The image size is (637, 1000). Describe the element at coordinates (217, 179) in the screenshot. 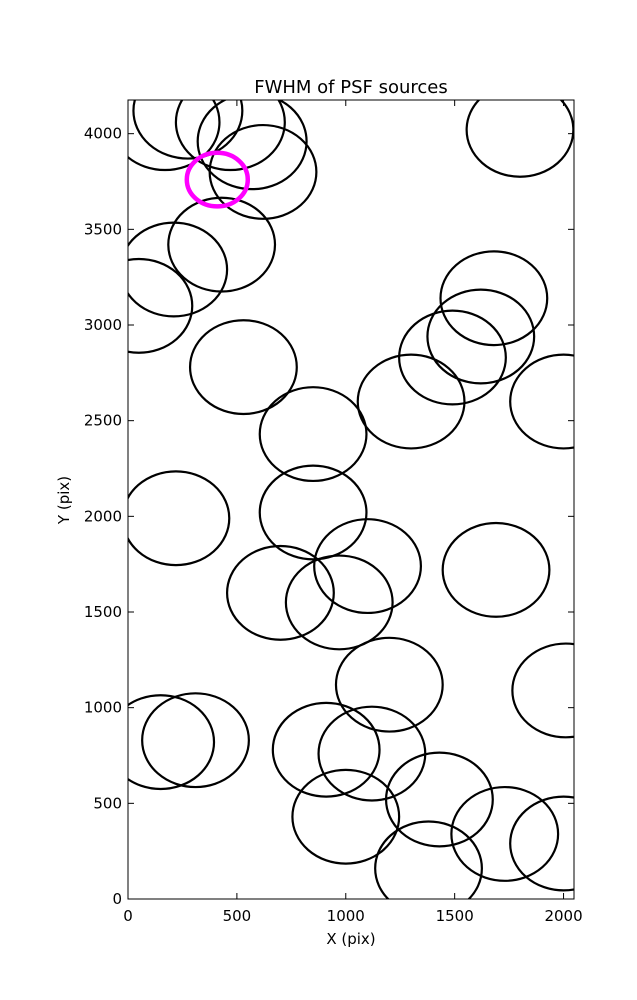

I see `highlight-circle-marker` at that location.